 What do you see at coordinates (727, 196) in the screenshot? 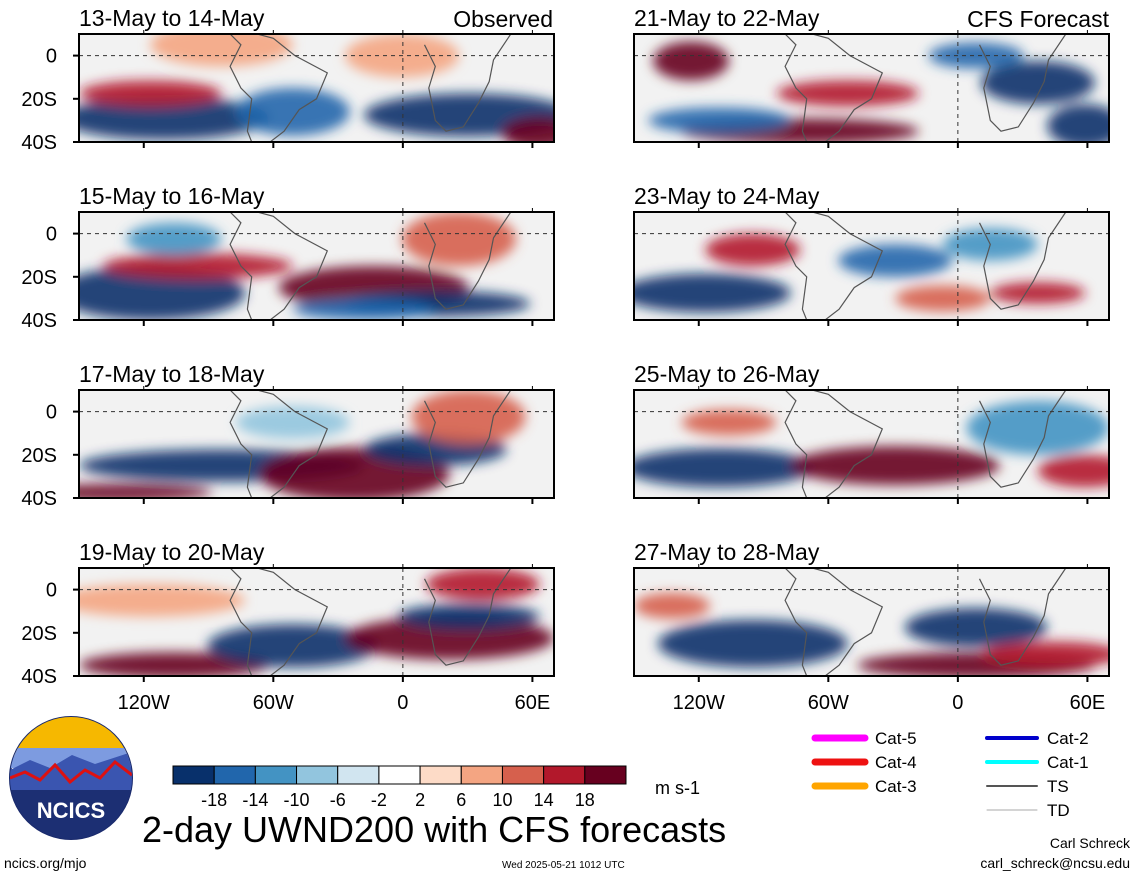
I see `panel-title: 23-May to 24-May` at bounding box center [727, 196].